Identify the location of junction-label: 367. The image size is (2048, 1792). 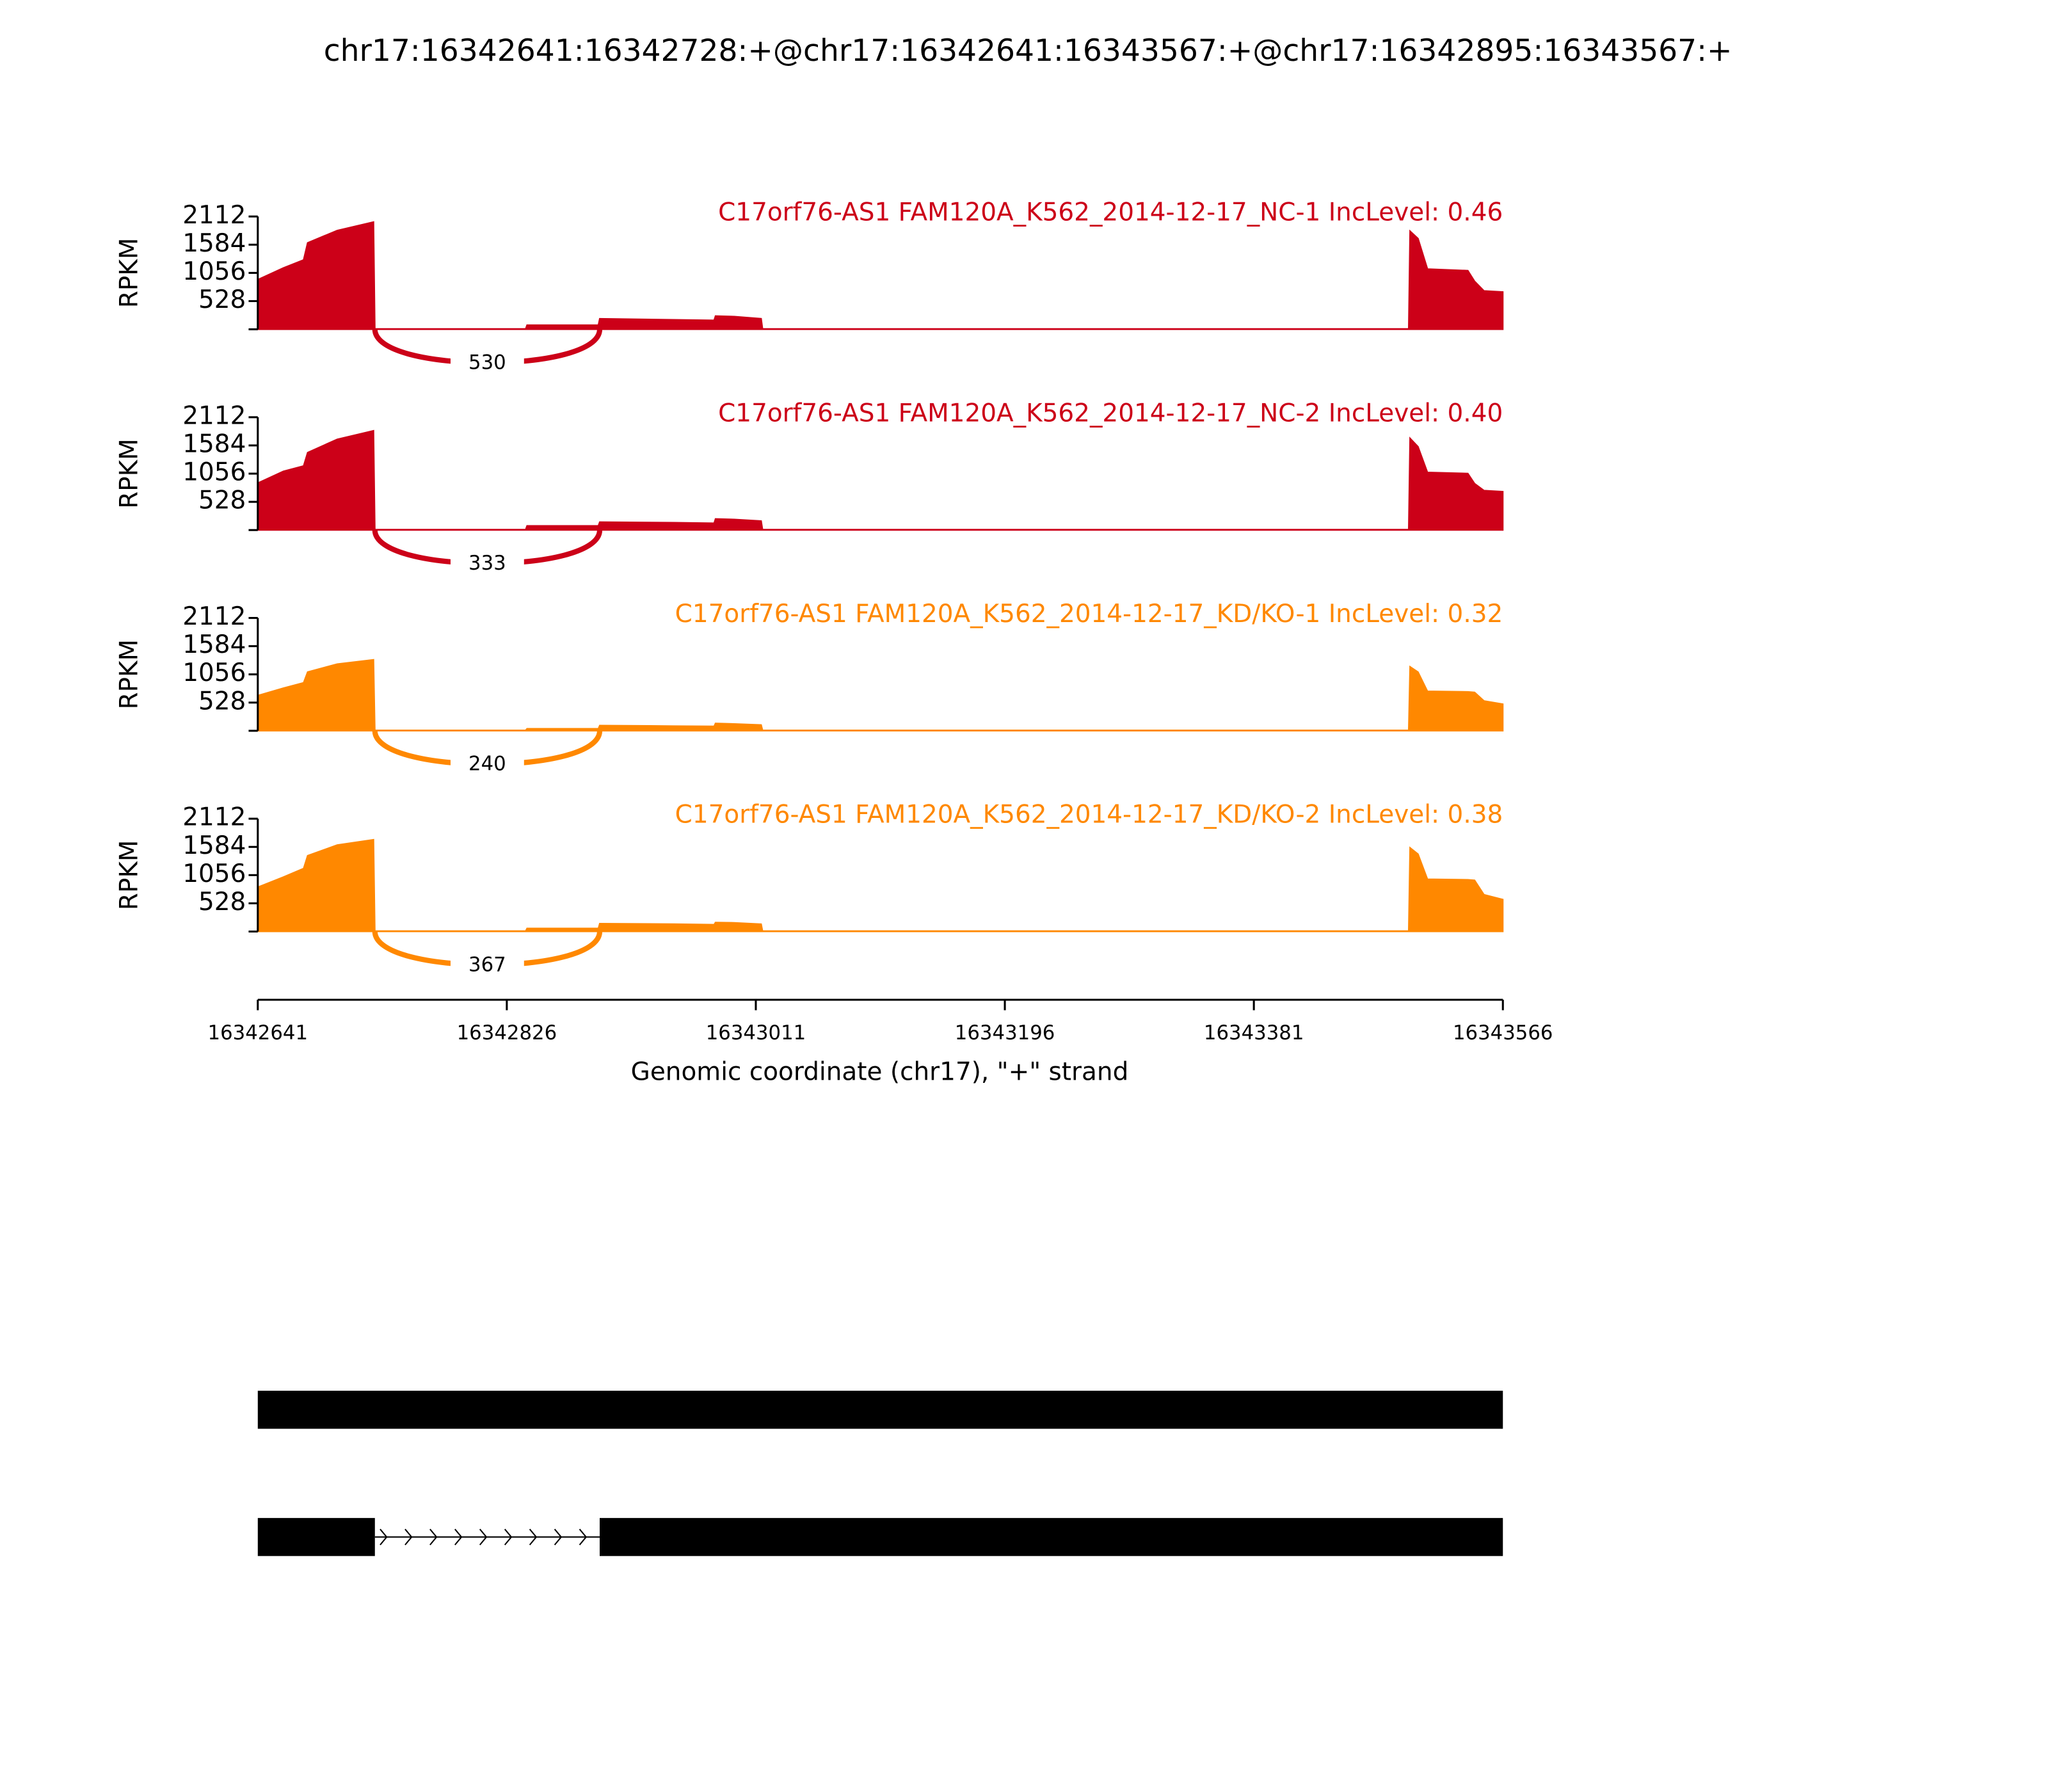
(487, 964).